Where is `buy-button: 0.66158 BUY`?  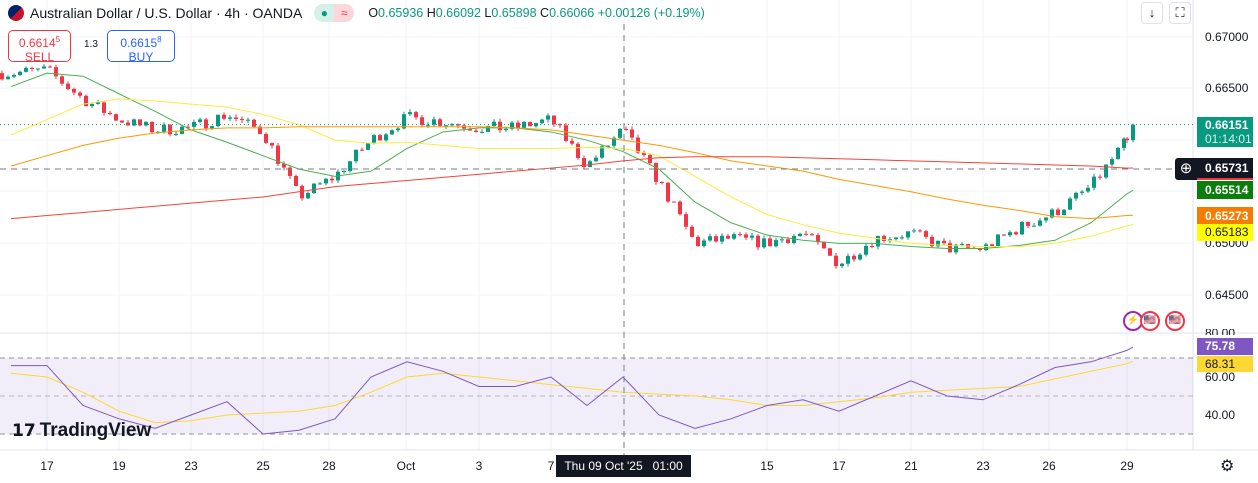 buy-button: 0.66158 BUY is located at coordinates (141, 47).